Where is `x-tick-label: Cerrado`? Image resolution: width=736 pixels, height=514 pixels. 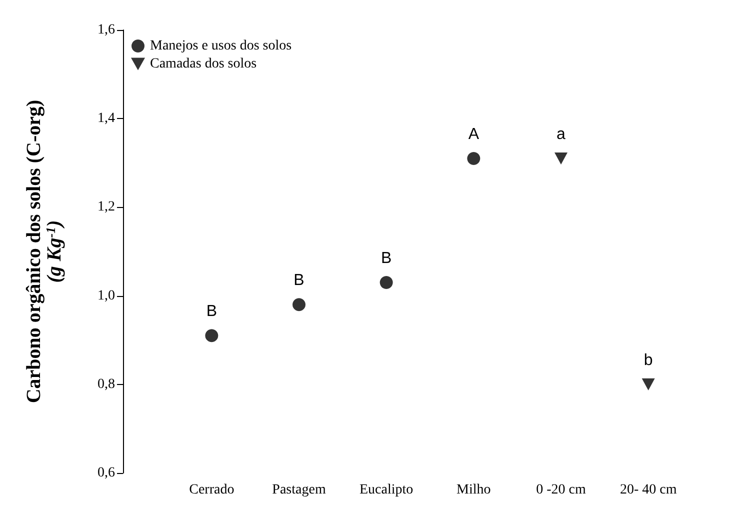 x-tick-label: Cerrado is located at coordinates (211, 490).